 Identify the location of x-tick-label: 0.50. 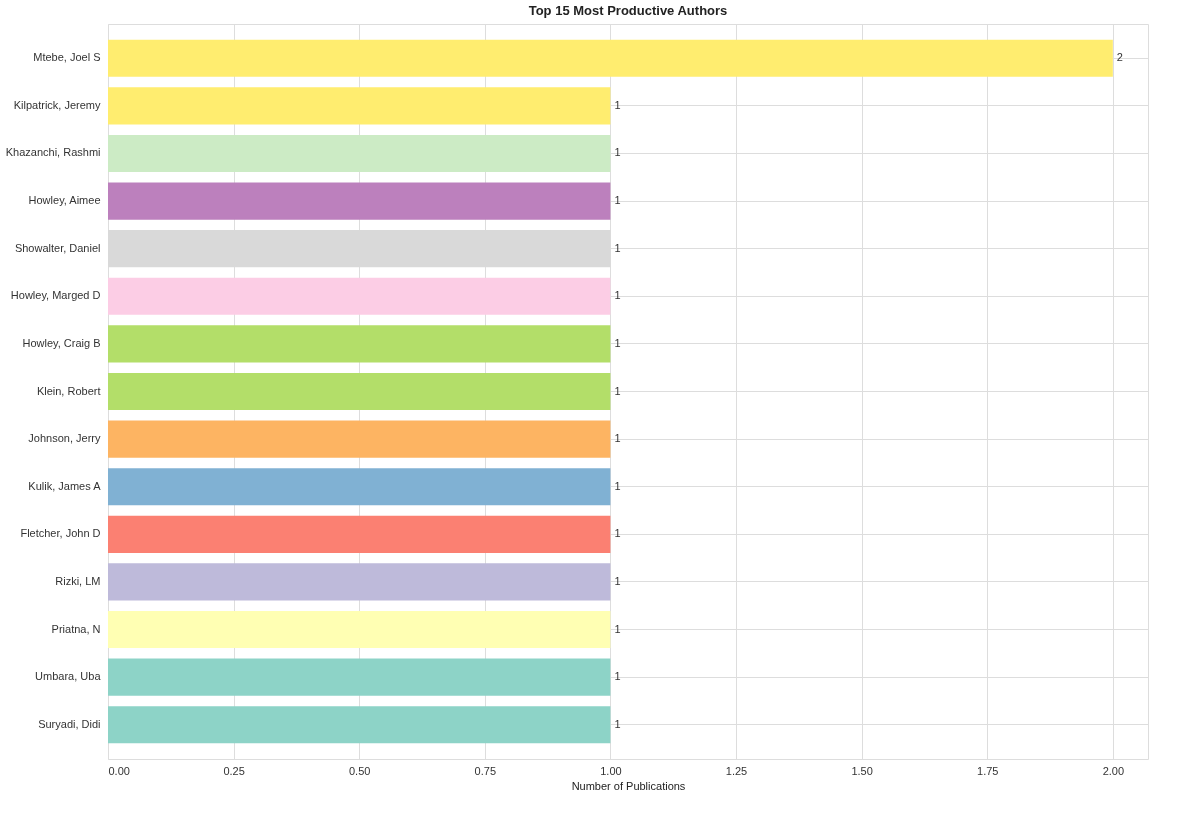
(360, 770).